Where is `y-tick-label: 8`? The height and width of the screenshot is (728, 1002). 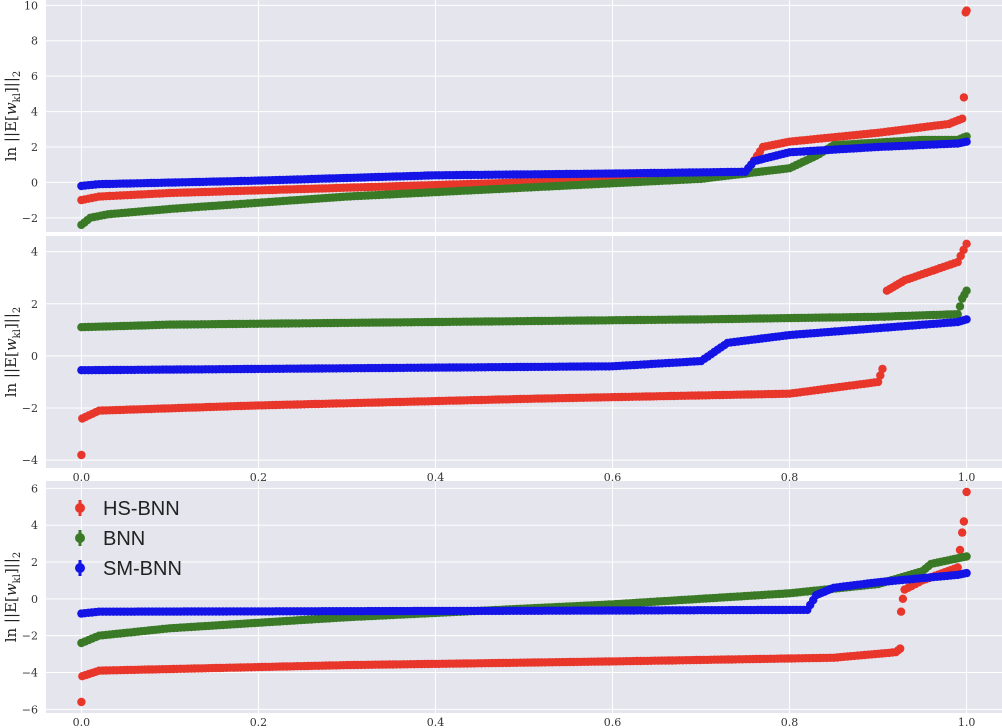 y-tick-label: 8 is located at coordinates (34, 41).